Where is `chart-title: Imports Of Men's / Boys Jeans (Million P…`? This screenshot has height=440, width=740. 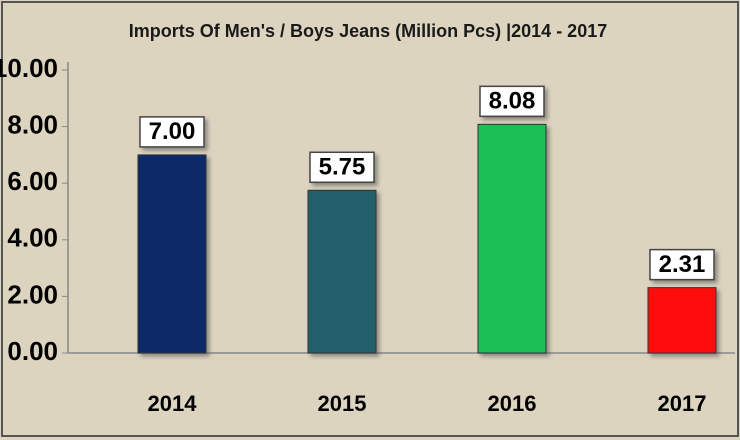 chart-title: Imports Of Men's / Boys Jeans (Million P… is located at coordinates (368, 31).